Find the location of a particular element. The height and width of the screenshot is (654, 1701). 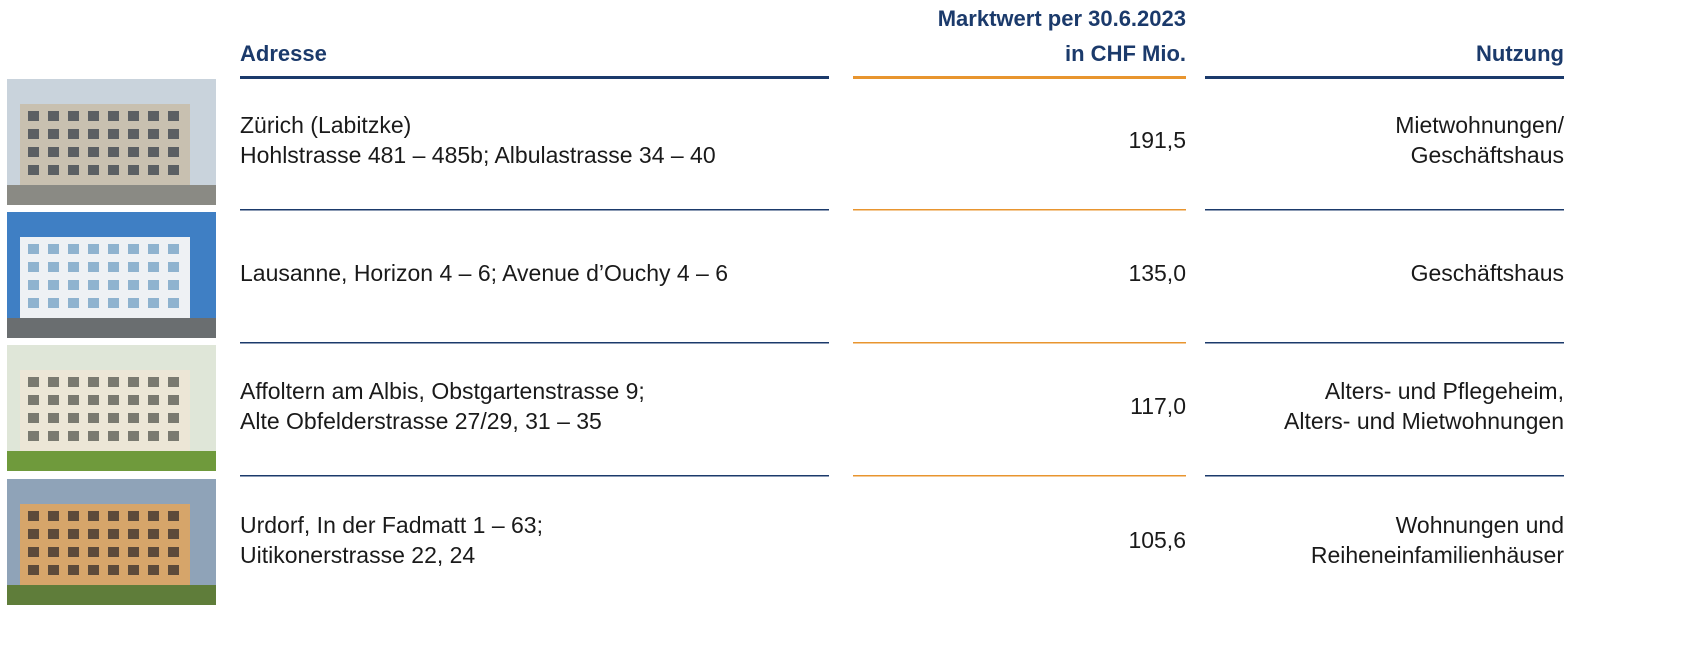

header-address: Adresse is located at coordinates (283, 53).